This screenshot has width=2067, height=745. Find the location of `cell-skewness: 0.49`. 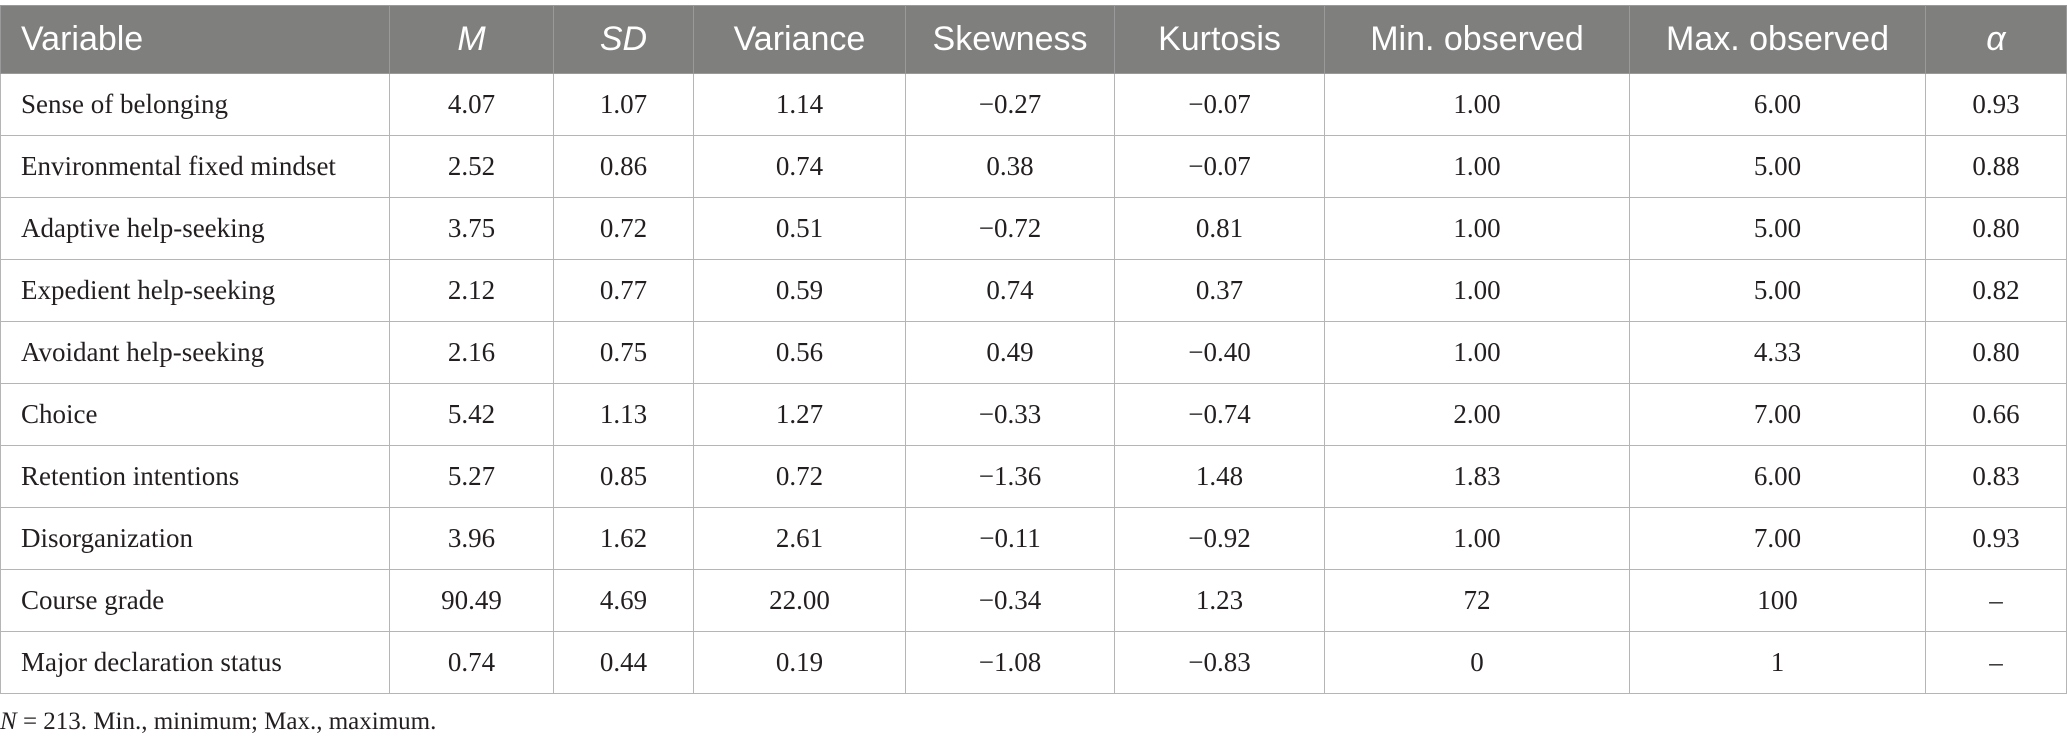

cell-skewness: 0.49 is located at coordinates (1010, 352).